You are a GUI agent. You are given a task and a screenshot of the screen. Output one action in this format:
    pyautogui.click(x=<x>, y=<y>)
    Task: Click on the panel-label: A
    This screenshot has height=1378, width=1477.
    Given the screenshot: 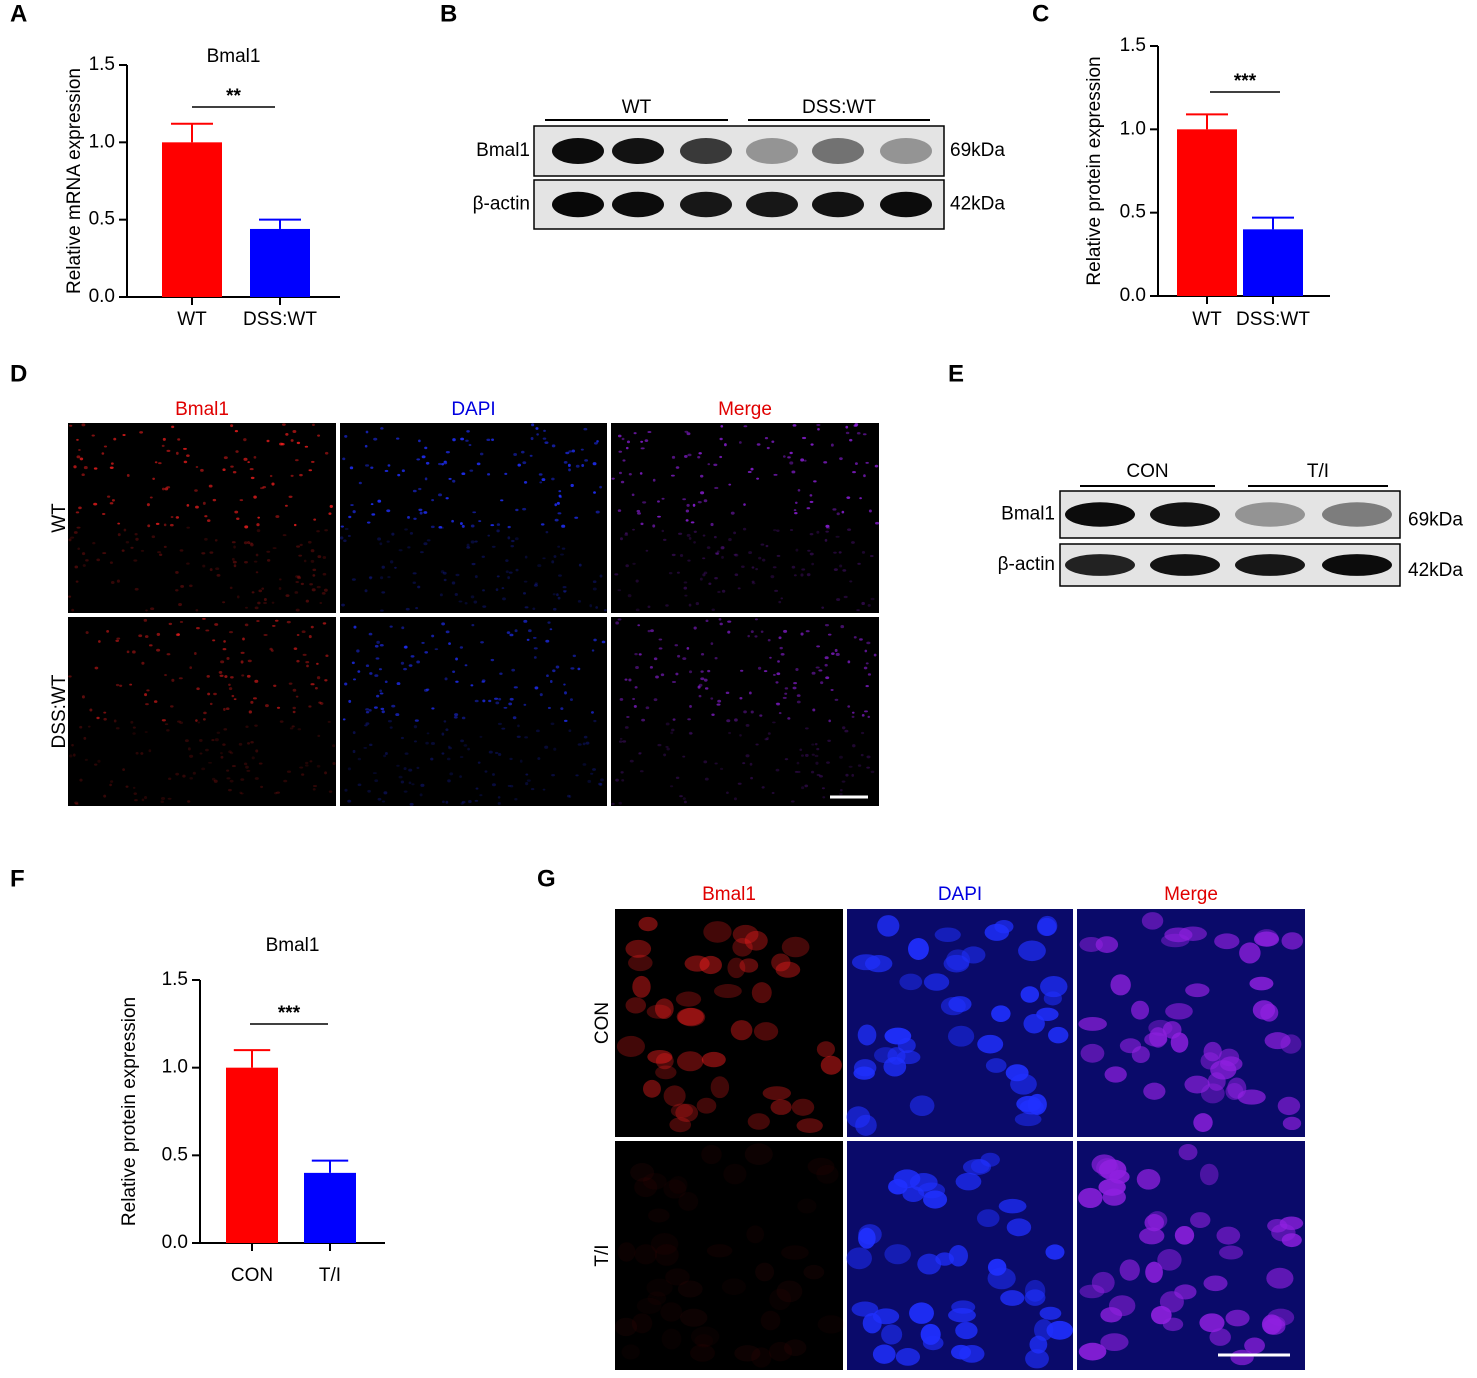 What is the action you would take?
    pyautogui.click(x=18, y=13)
    